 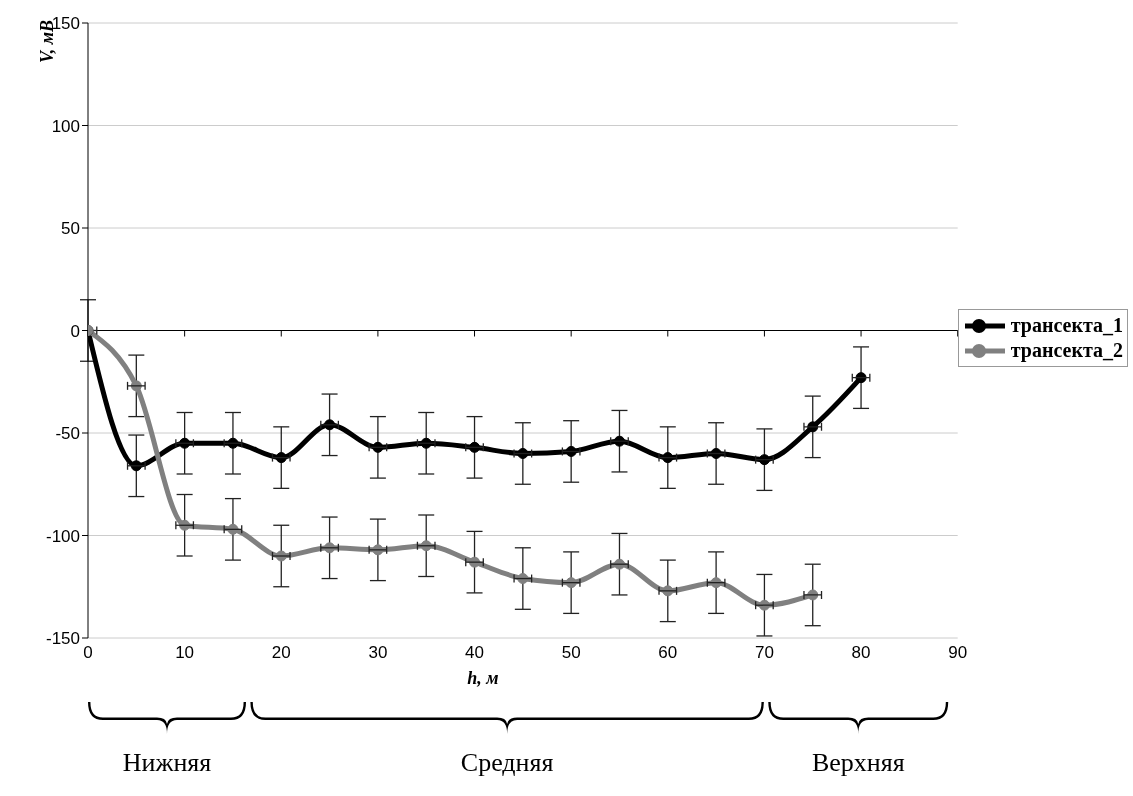 I want to click on text: Нижняя, so click(x=167, y=763).